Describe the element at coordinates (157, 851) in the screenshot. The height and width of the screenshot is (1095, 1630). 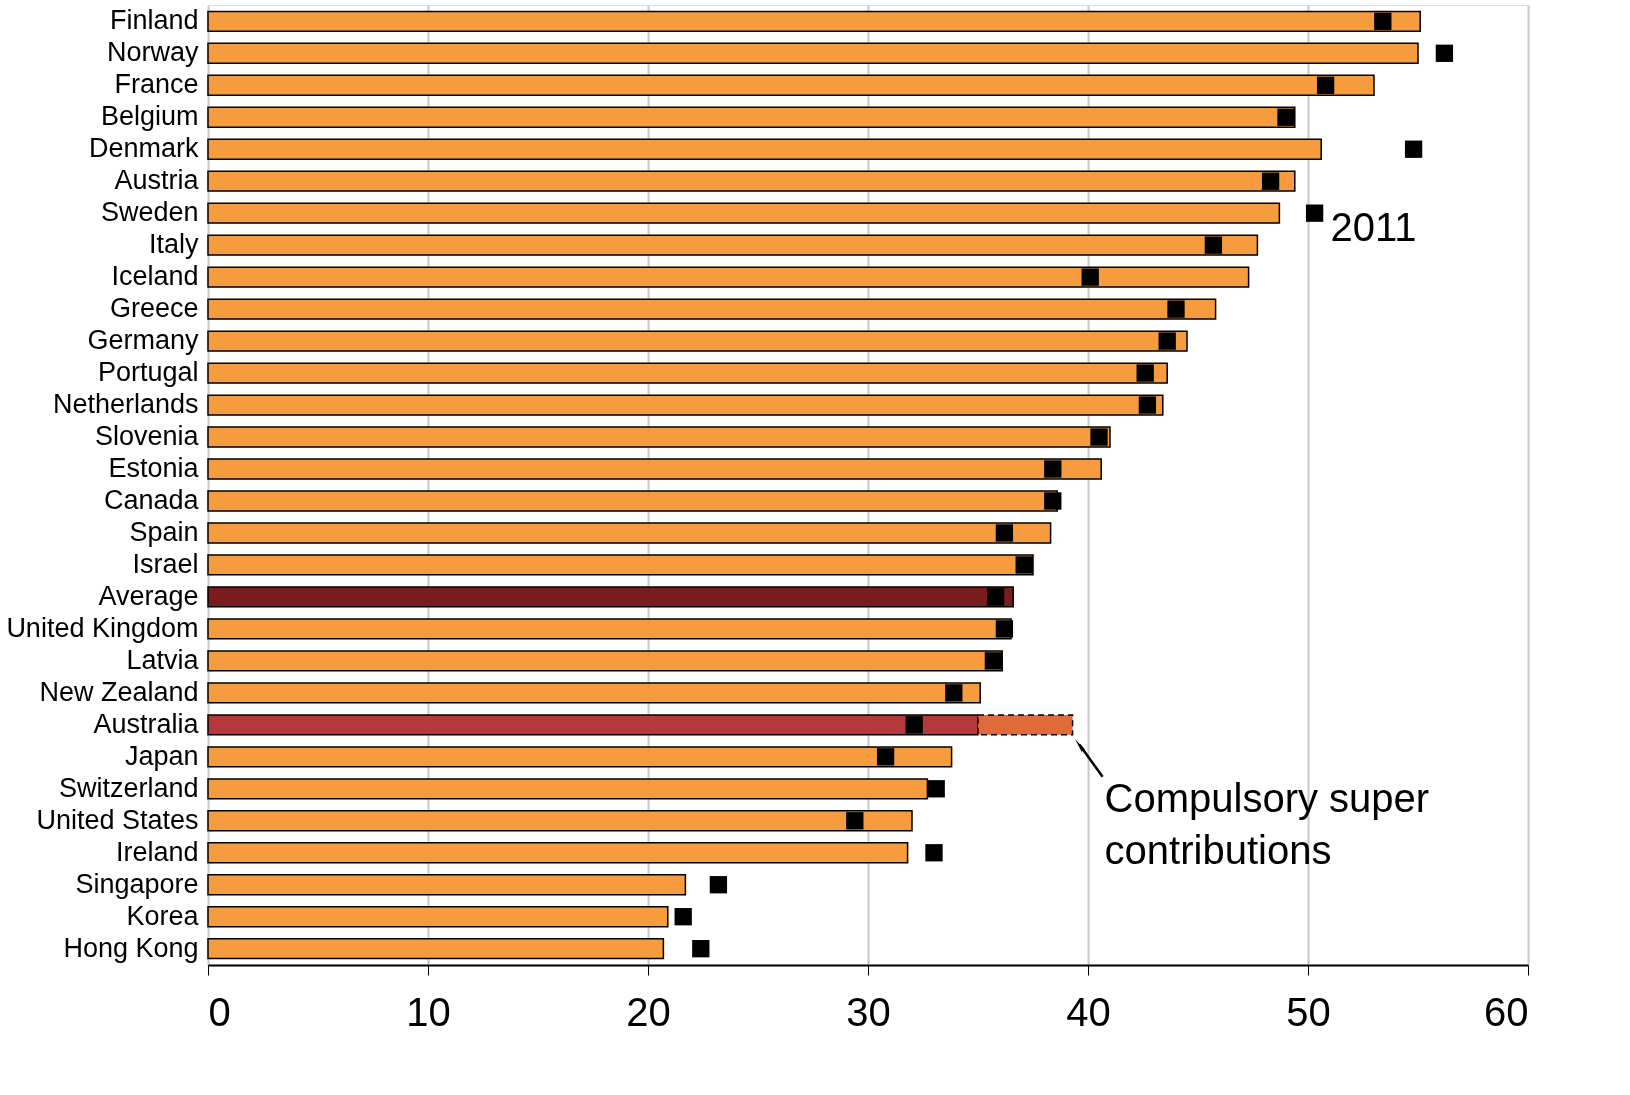
I see `y-tick-label: Ireland` at that location.